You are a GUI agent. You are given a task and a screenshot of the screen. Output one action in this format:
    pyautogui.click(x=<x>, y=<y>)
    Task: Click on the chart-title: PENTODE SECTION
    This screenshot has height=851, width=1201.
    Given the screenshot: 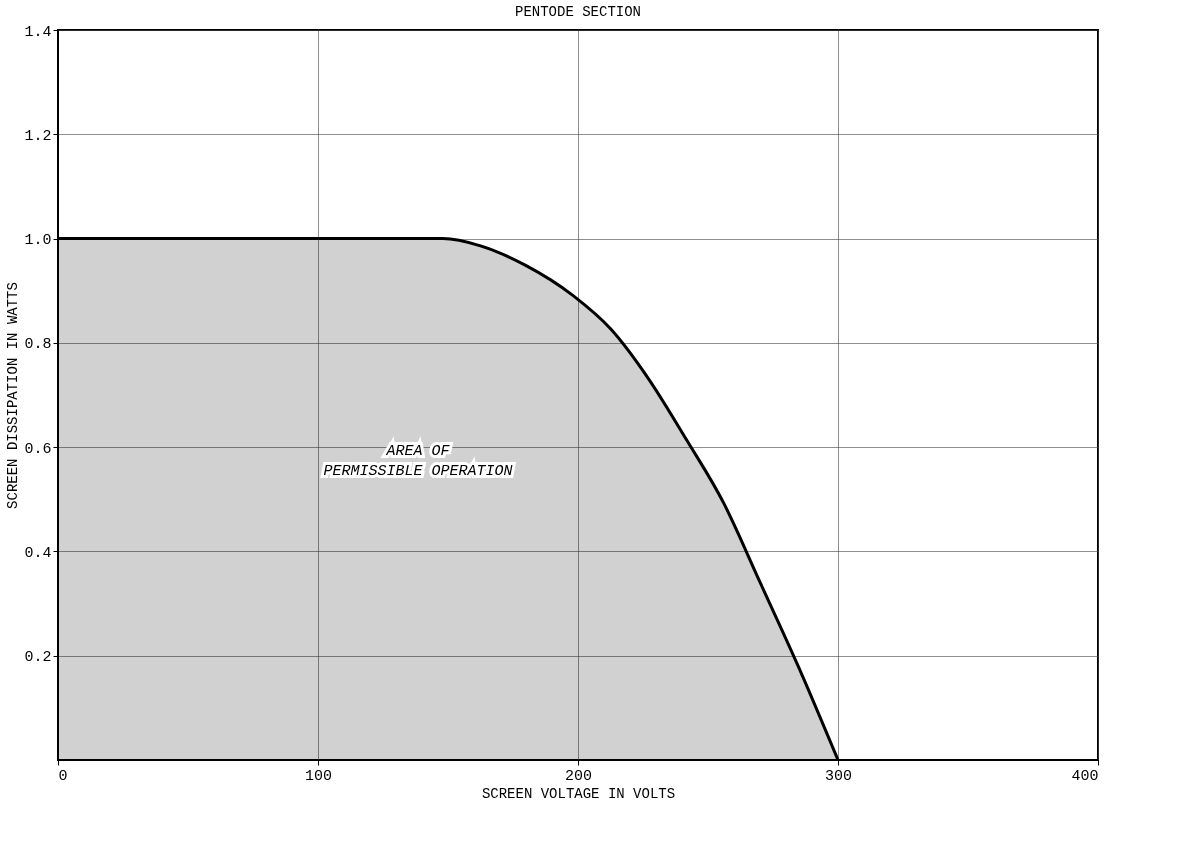 What is the action you would take?
    pyautogui.click(x=578, y=12)
    